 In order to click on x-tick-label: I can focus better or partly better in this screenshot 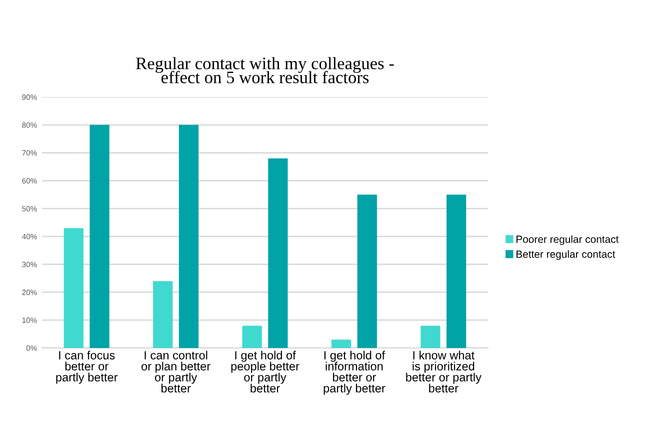, I will do `click(87, 367)`.